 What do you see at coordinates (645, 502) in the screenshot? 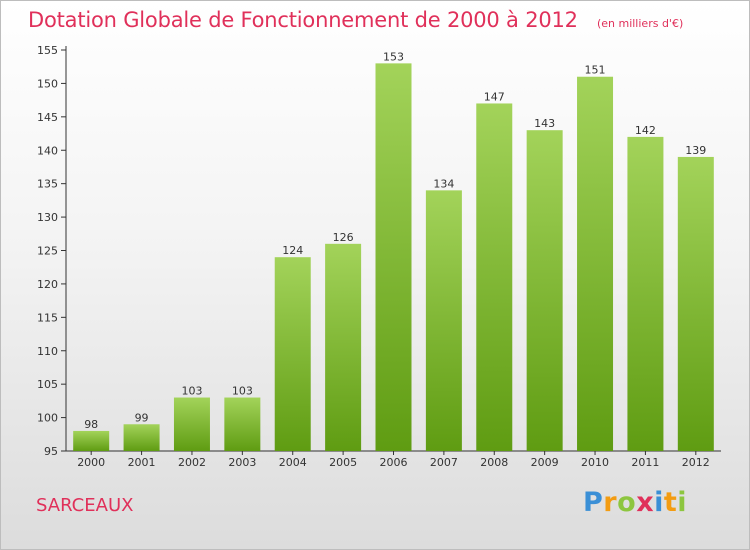
I see `logo-letter: x` at bounding box center [645, 502].